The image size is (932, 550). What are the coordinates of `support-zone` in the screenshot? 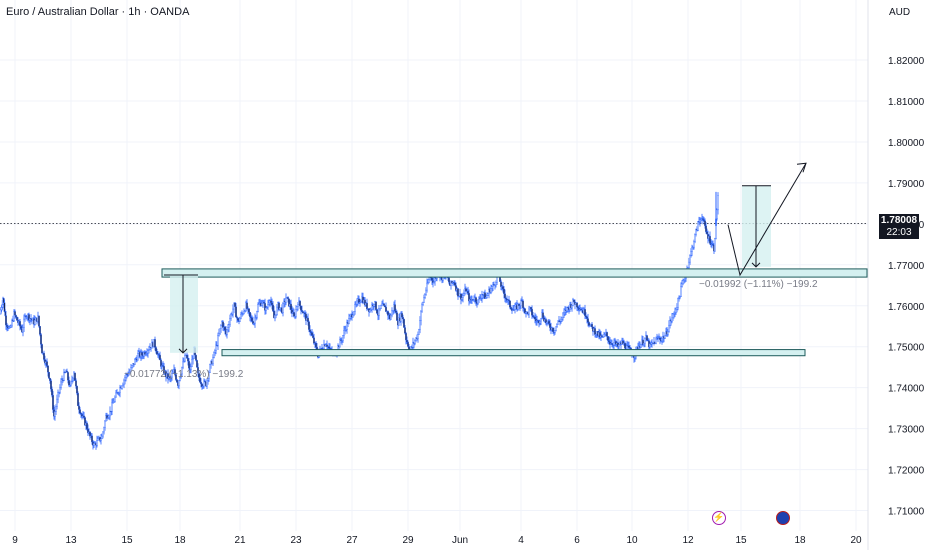 It's located at (513, 353).